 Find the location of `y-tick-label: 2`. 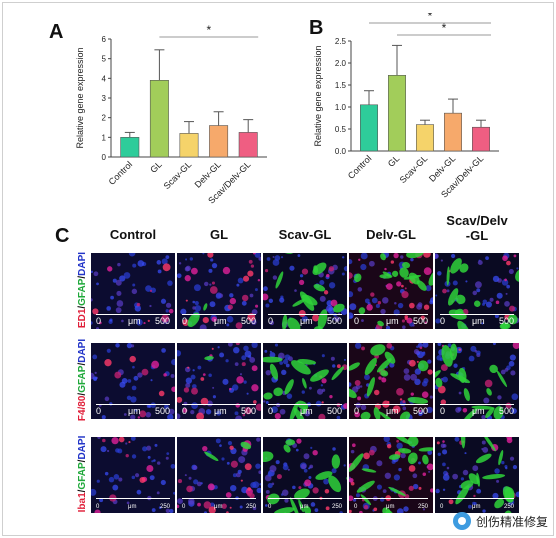

y-tick-label: 2 is located at coordinates (104, 118).